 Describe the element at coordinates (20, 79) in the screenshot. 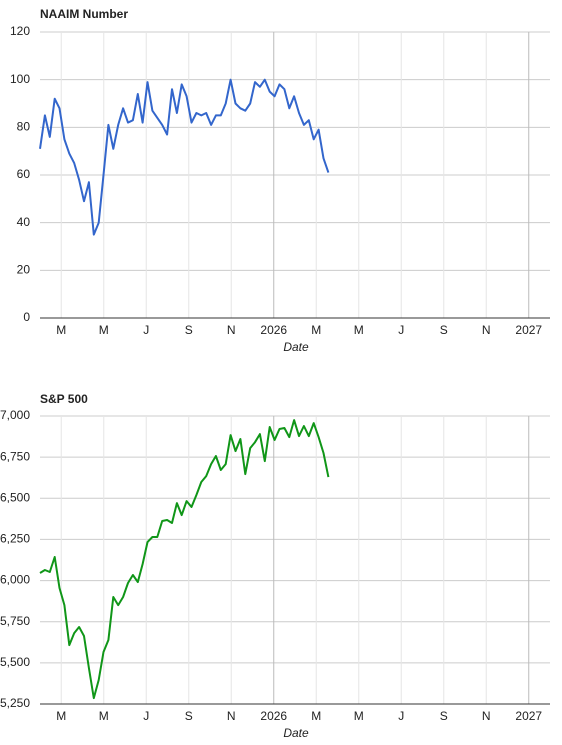

I see `y-tick-label: 100` at that location.